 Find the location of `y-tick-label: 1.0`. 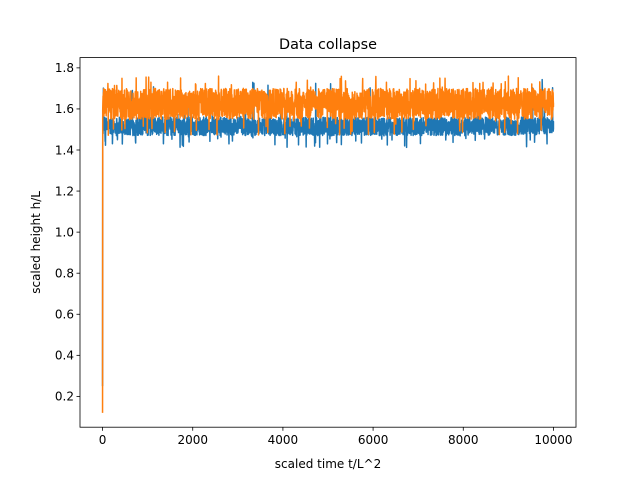

y-tick-label: 1.0 is located at coordinates (64, 232).